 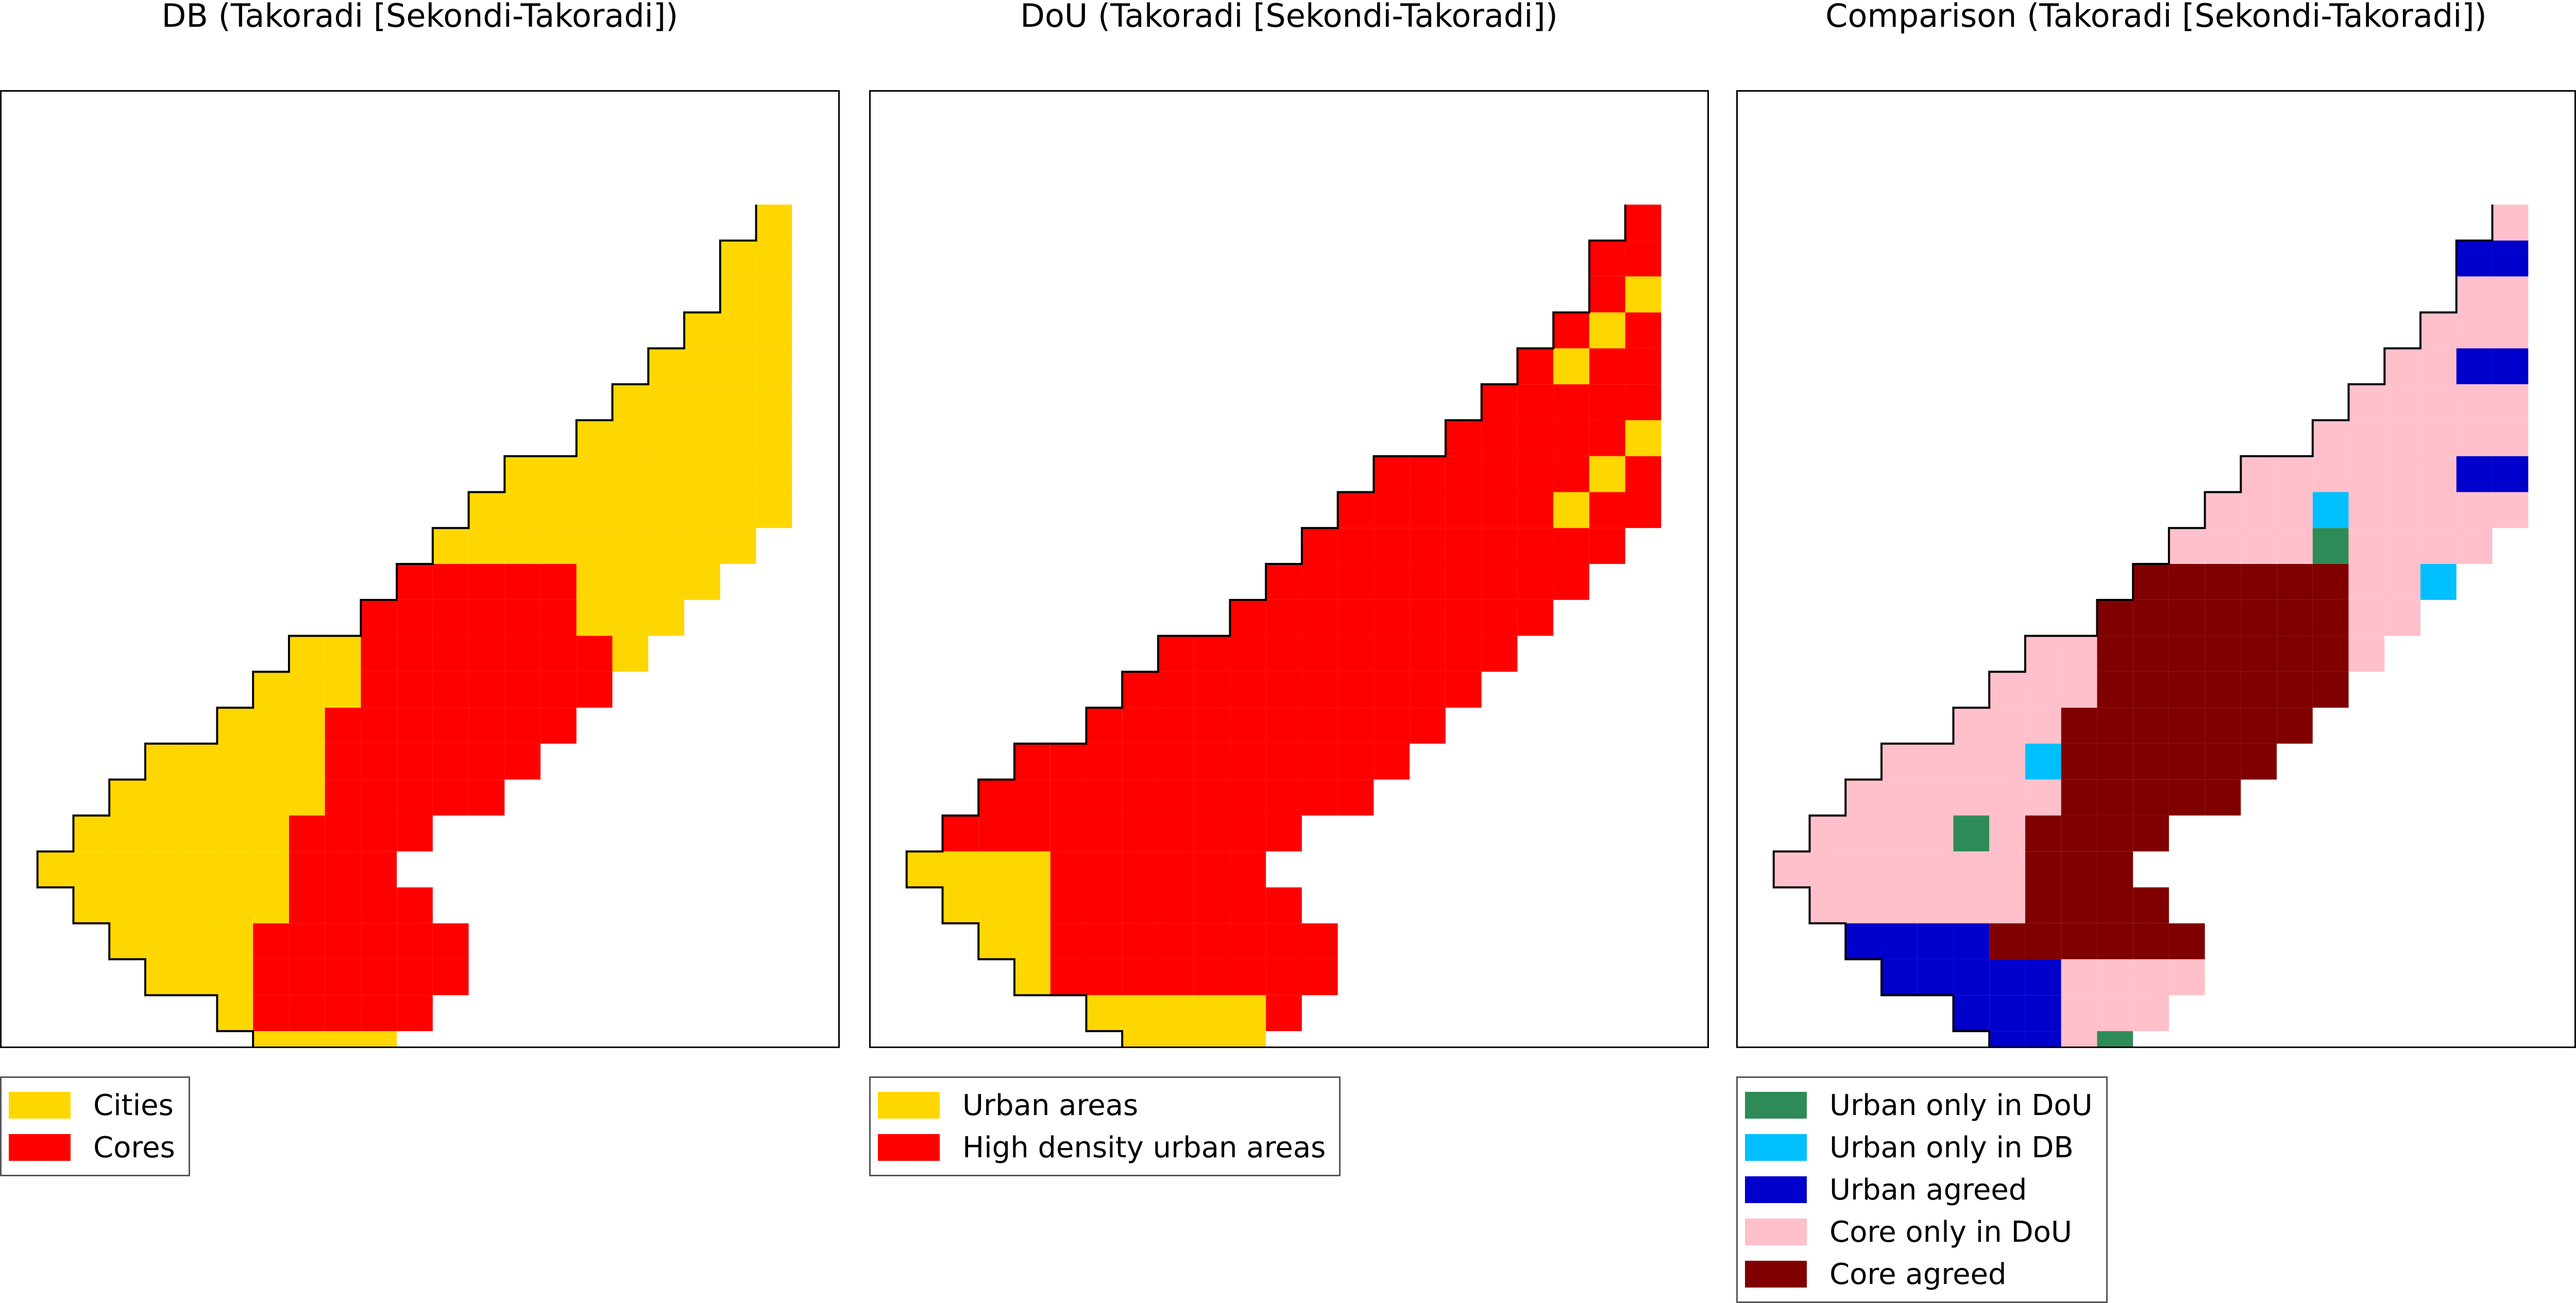 What do you see at coordinates (1144, 1147) in the screenshot?
I see `legend-label-high-density: High density urban areas` at bounding box center [1144, 1147].